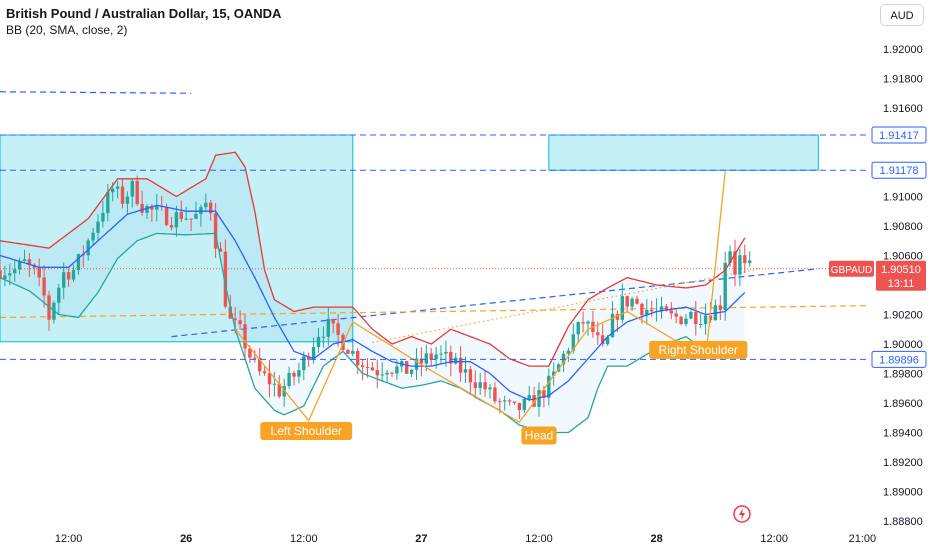 This screenshot has height=550, width=932. What do you see at coordinates (902, 15) in the screenshot?
I see `currency-button: AUD` at bounding box center [902, 15].